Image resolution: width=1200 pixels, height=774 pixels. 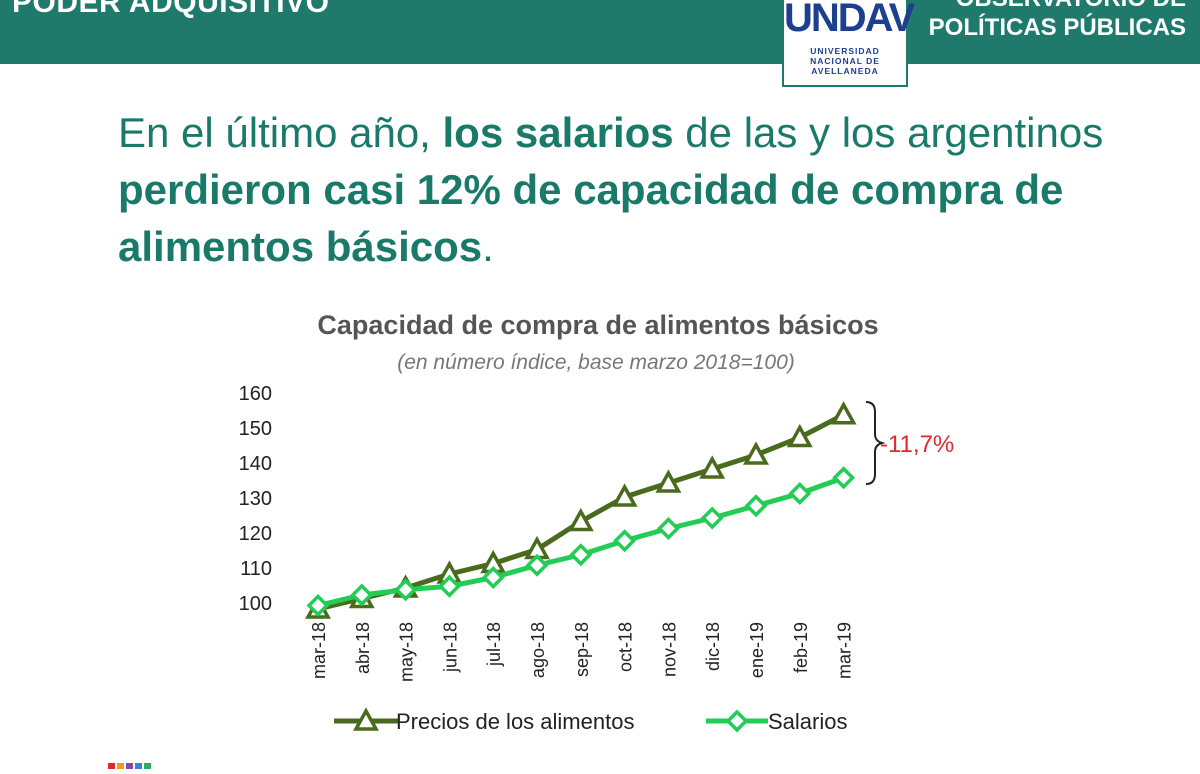 I want to click on x-tick-label: feb-19, so click(x=801, y=647).